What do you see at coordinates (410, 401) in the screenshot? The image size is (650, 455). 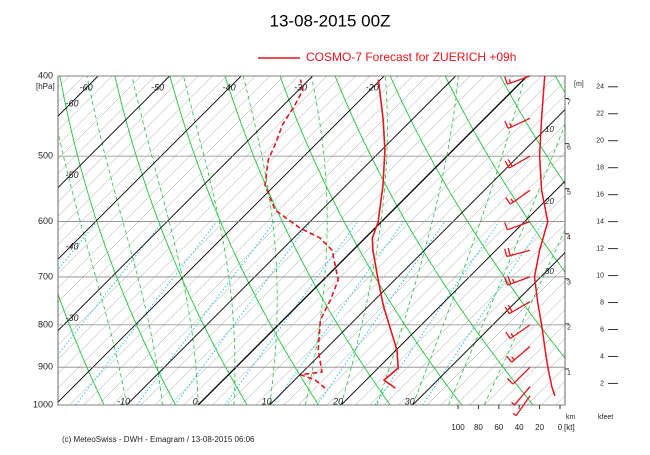 I see `x-tick-label: 30` at bounding box center [410, 401].